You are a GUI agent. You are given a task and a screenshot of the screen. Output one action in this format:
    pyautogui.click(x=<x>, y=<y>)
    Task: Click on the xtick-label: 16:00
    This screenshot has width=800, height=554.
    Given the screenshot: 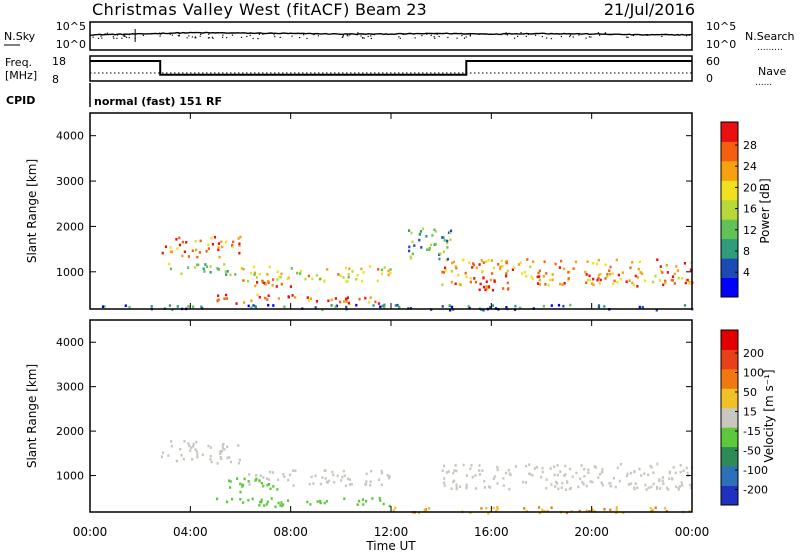 What is the action you would take?
    pyautogui.click(x=491, y=532)
    